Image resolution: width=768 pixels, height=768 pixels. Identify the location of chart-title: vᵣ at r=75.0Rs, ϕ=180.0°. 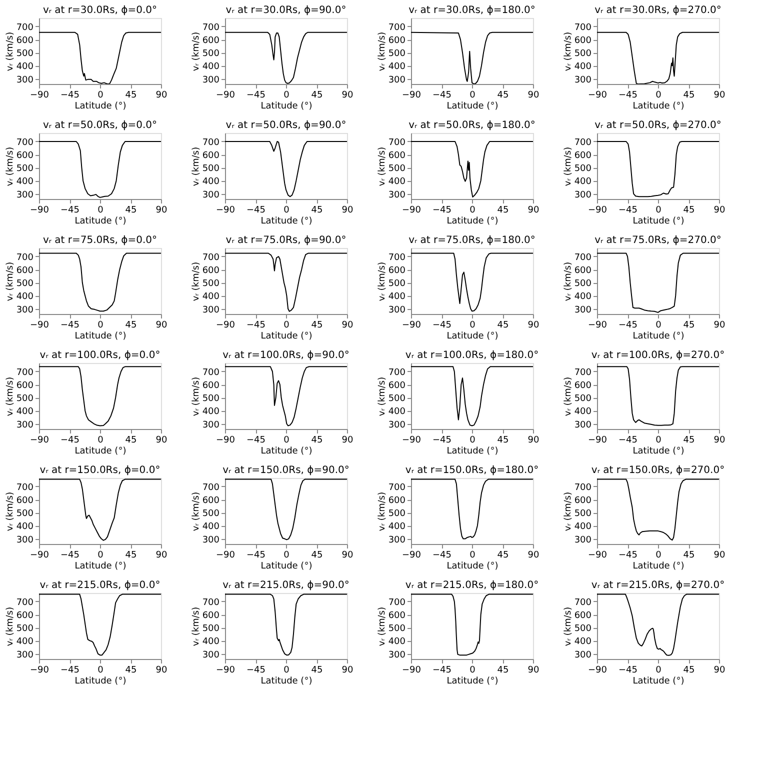
(472, 240).